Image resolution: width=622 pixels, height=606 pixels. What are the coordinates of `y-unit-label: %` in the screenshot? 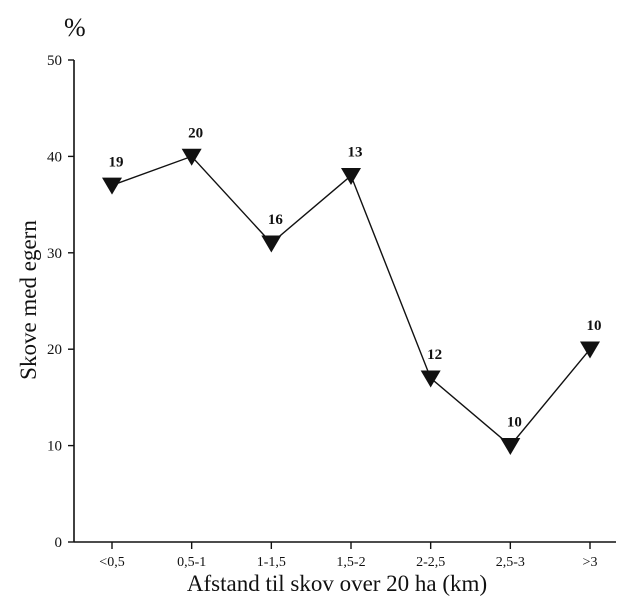 It's located at (75, 27).